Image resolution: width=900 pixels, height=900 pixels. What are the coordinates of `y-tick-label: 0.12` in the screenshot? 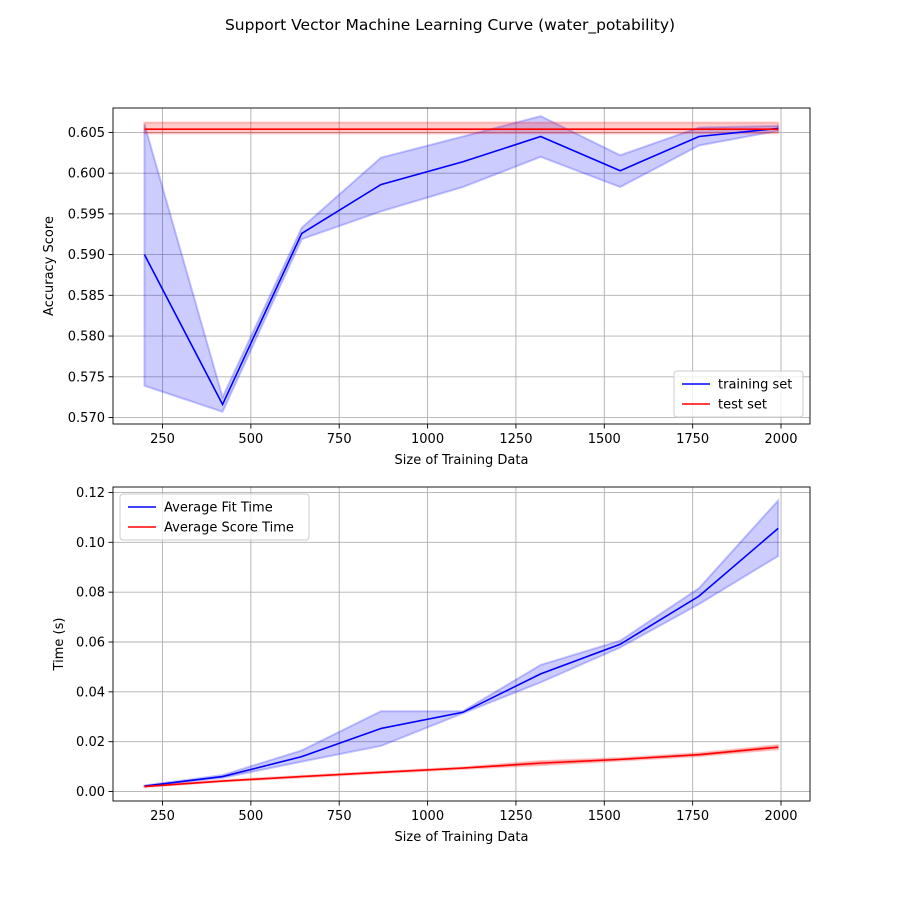 It's located at (90, 493).